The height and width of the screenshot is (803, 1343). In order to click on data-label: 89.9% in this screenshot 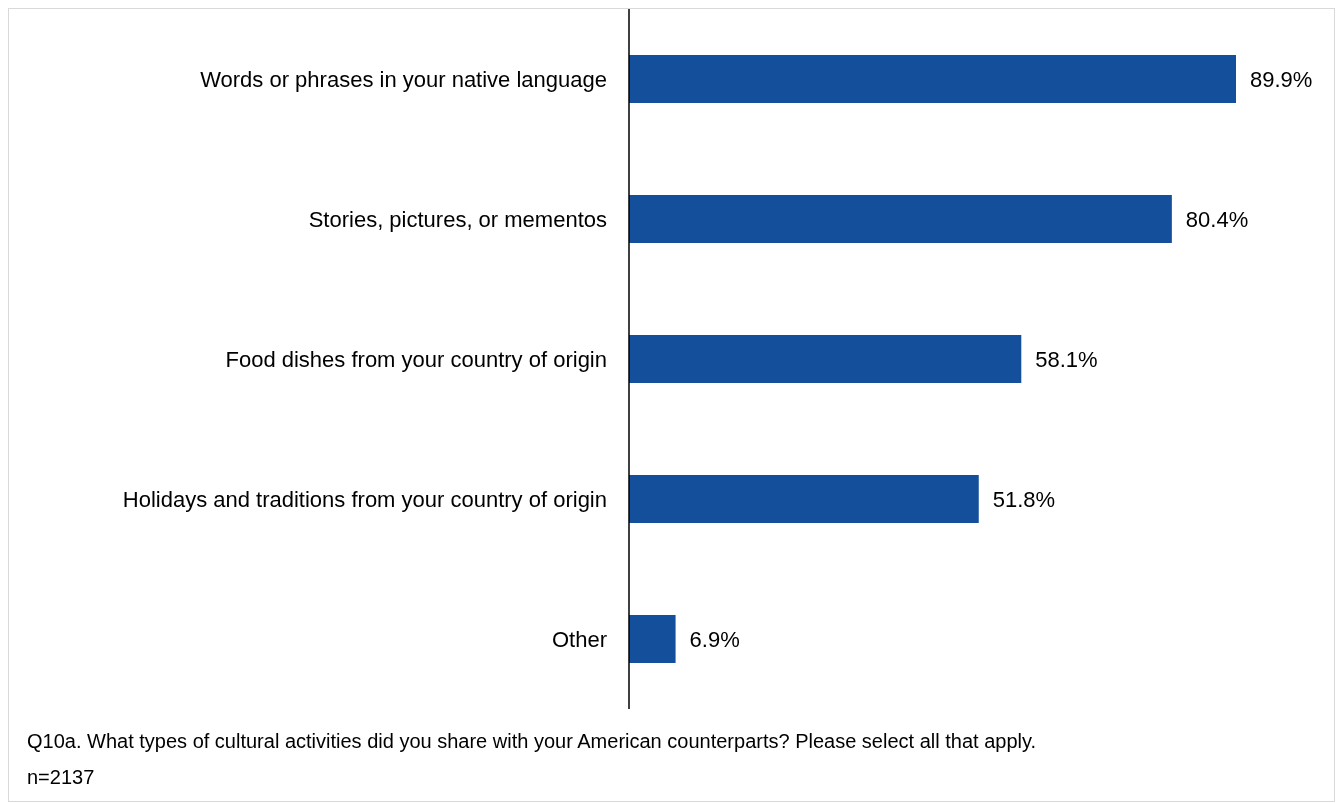, I will do `click(1281, 79)`.